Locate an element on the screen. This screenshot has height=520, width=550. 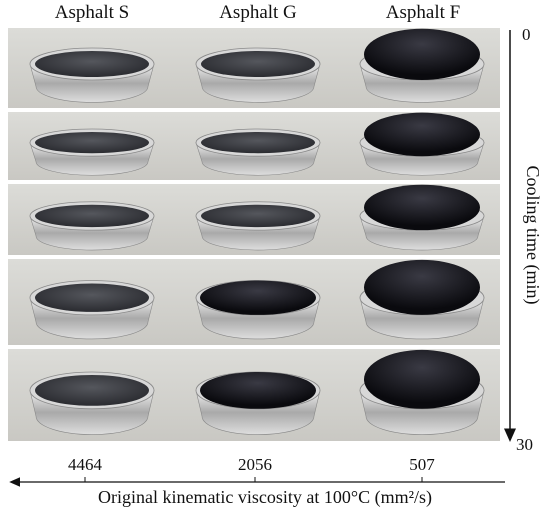
cooling-end: 30 is located at coordinates (524, 444).